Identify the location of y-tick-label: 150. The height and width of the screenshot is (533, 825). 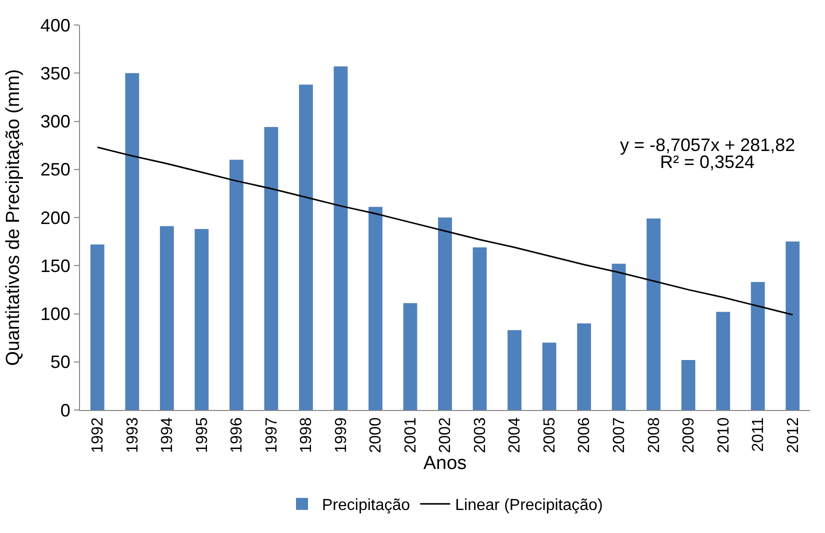
(55, 266).